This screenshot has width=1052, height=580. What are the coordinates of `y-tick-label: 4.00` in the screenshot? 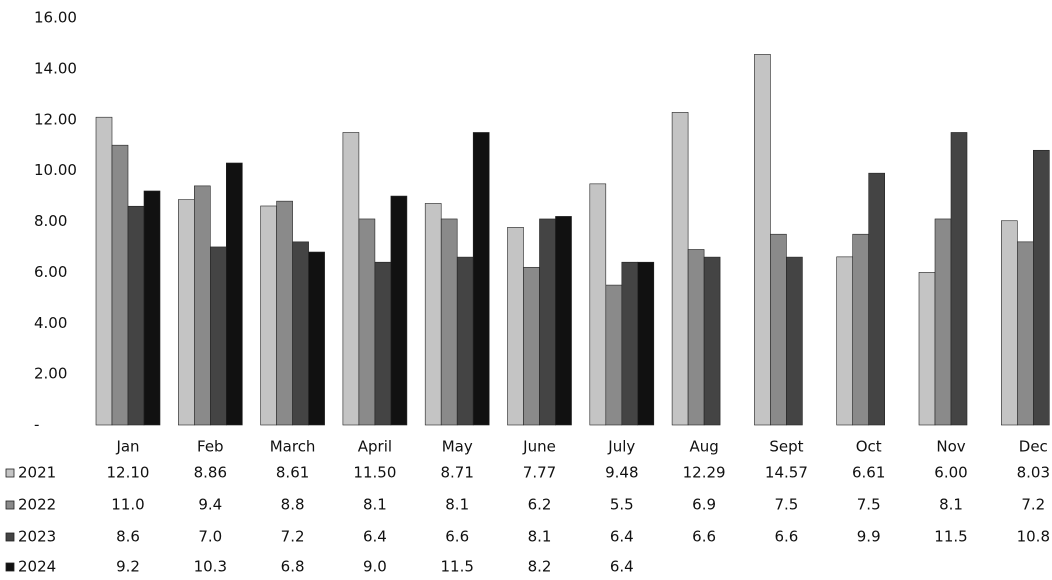 It's located at (50, 323).